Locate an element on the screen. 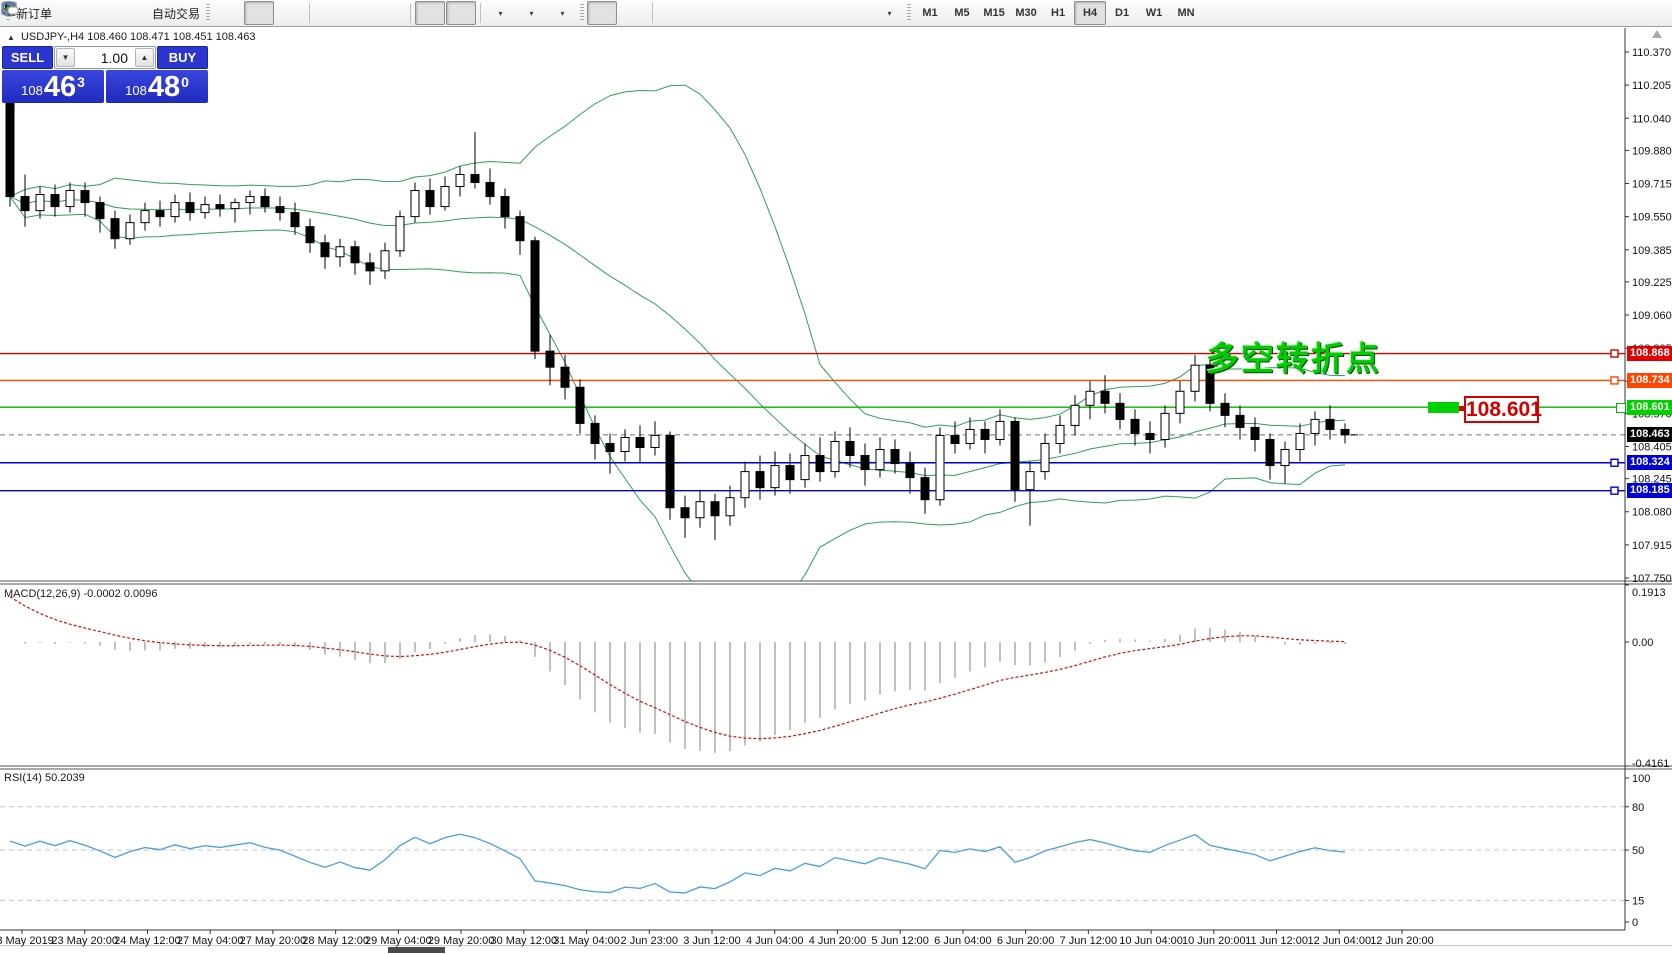  auto-scroll-button is located at coordinates (224, 13).